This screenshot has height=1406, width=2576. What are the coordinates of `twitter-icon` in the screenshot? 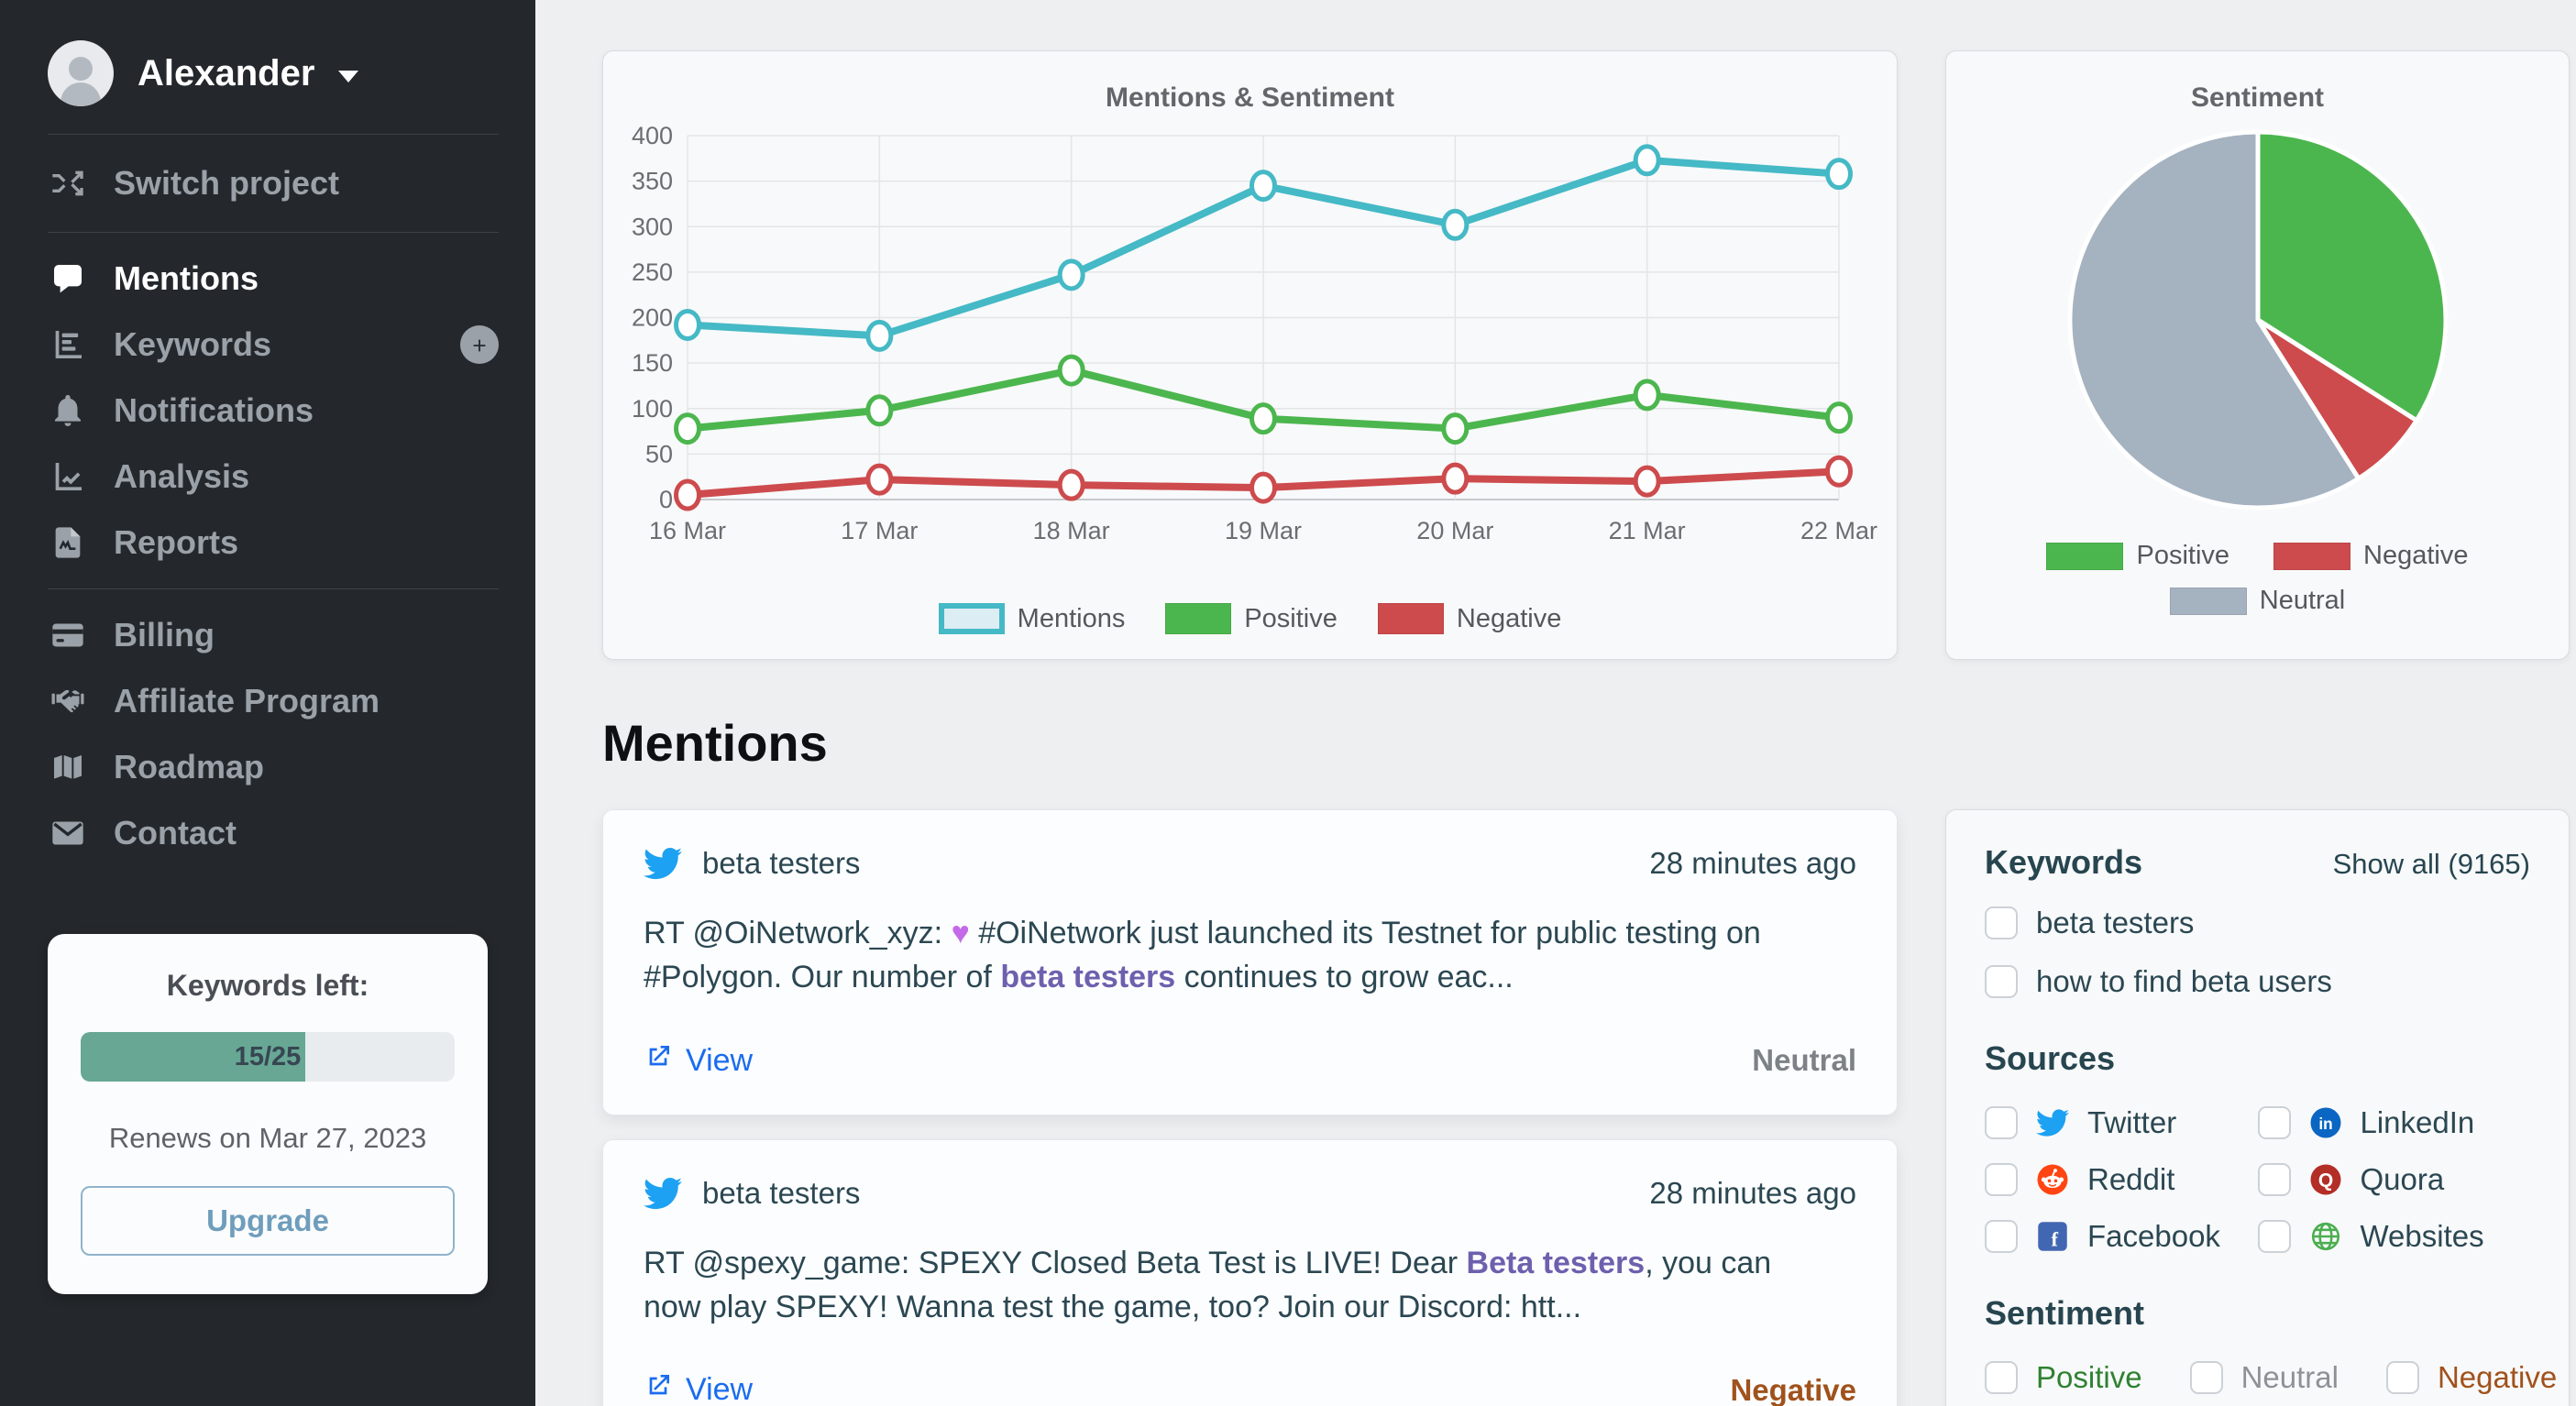 It's located at (2053, 1122).